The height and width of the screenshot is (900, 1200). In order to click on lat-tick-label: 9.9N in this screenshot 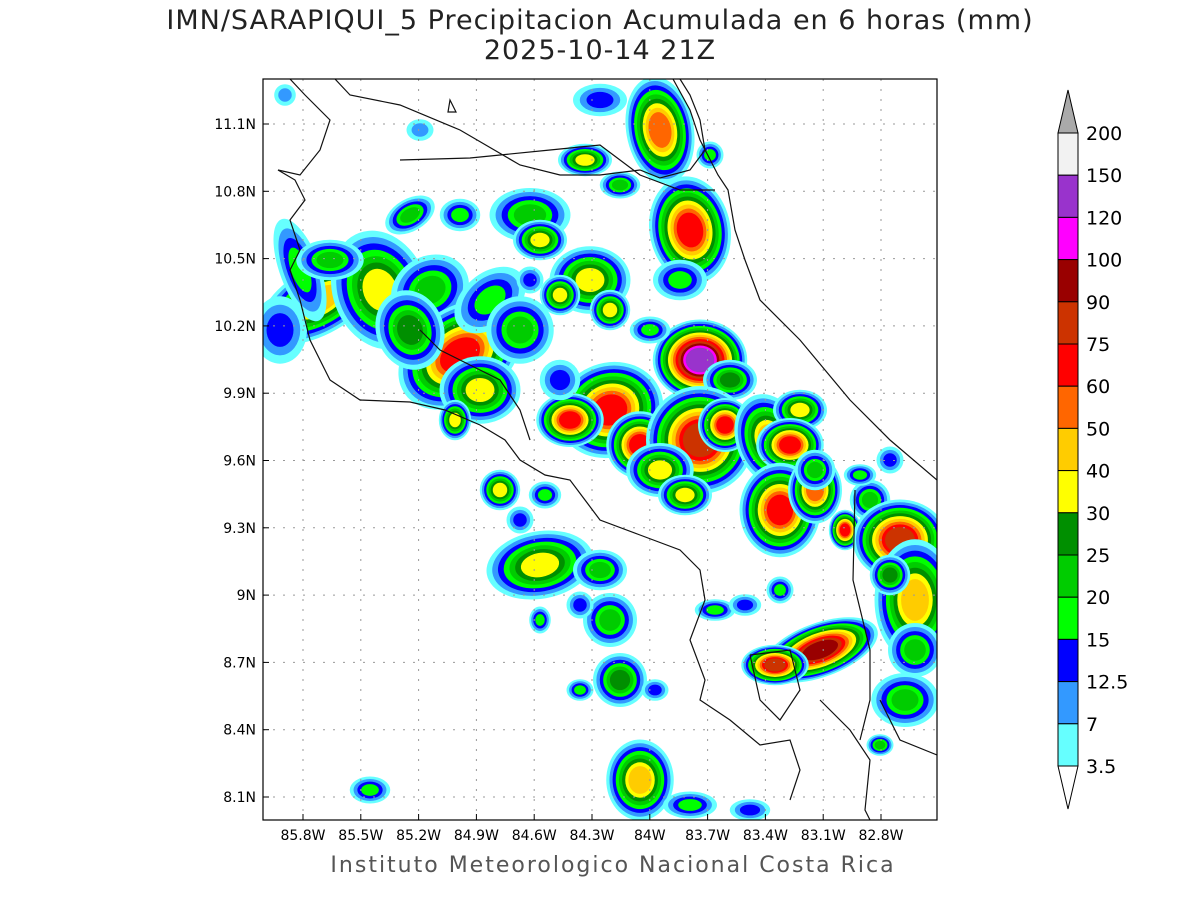, I will do `click(239, 394)`.